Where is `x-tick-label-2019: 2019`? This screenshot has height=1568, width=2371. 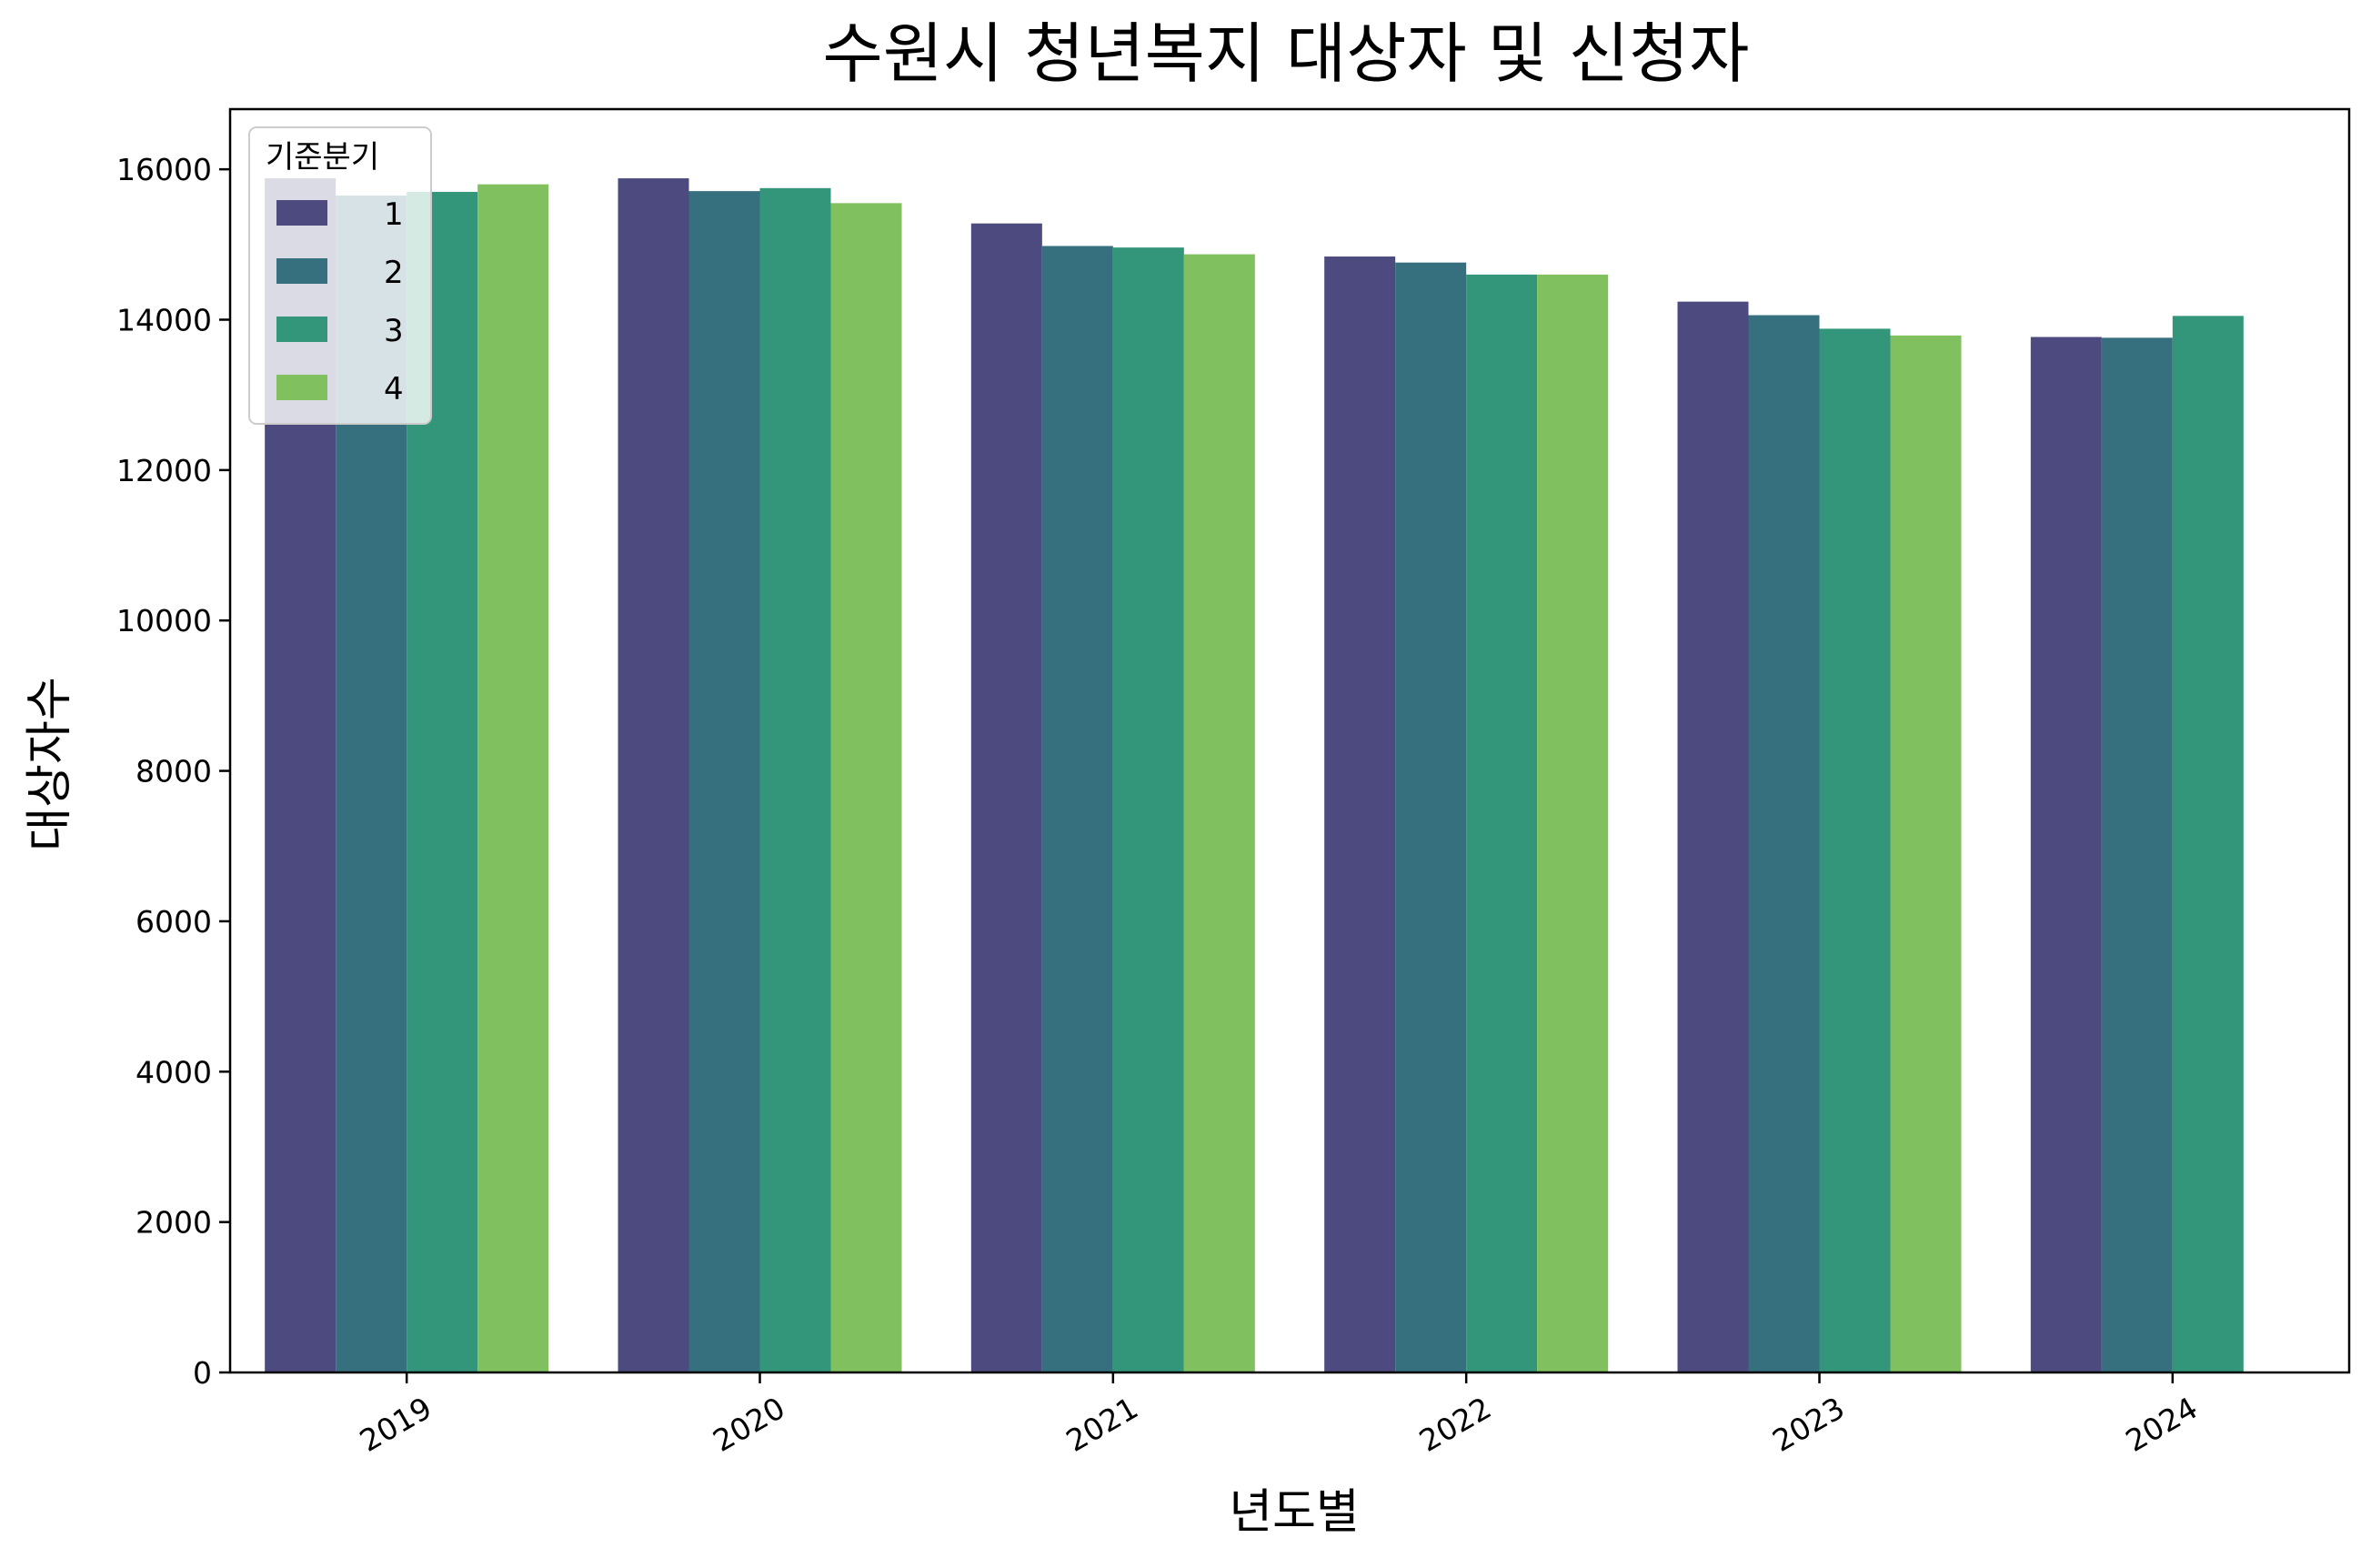
x-tick-label-2019: 2019 is located at coordinates (395, 1424).